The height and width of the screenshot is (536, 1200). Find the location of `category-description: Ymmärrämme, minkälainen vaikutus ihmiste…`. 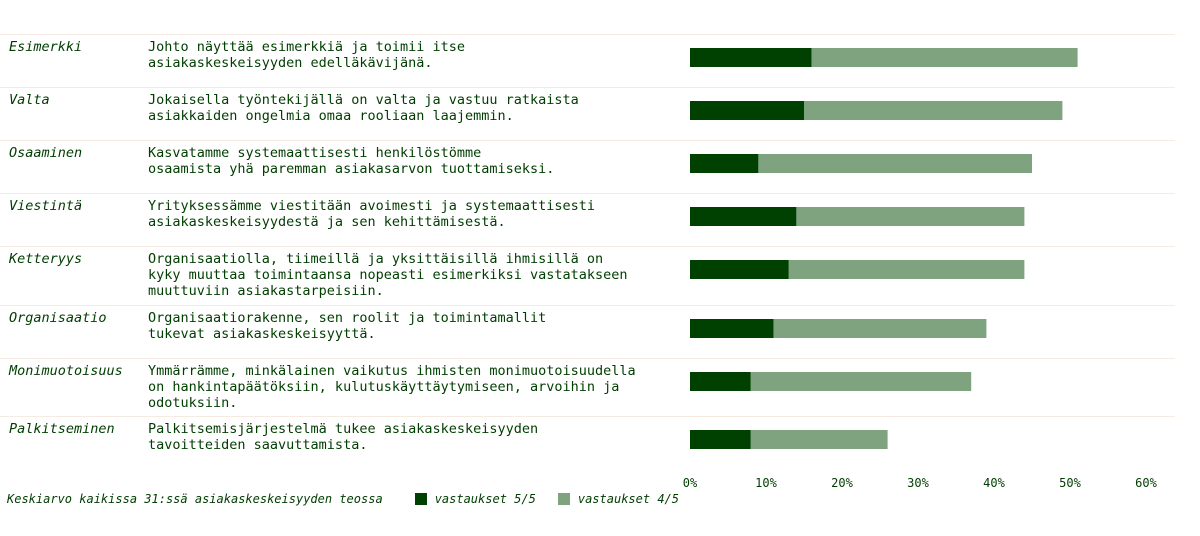

category-description: Ymmärrämme, minkälainen vaikutus ihmiste… is located at coordinates (392, 387).